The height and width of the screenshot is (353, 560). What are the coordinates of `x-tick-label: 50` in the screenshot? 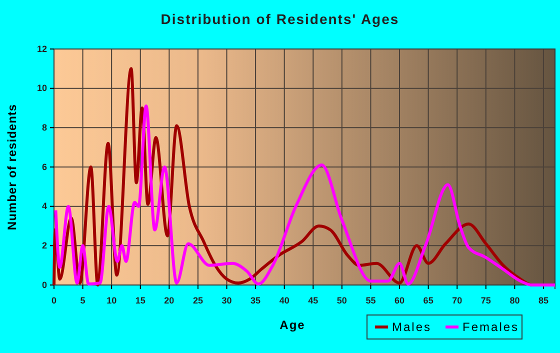 It's located at (341, 301).